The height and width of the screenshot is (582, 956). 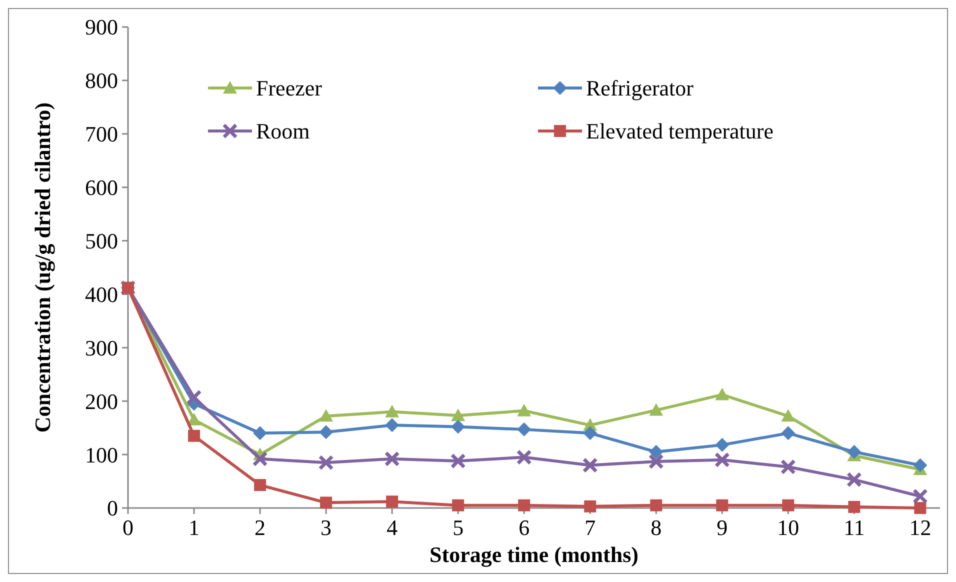 What do you see at coordinates (524, 527) in the screenshot?
I see `x-tick-label: 6` at bounding box center [524, 527].